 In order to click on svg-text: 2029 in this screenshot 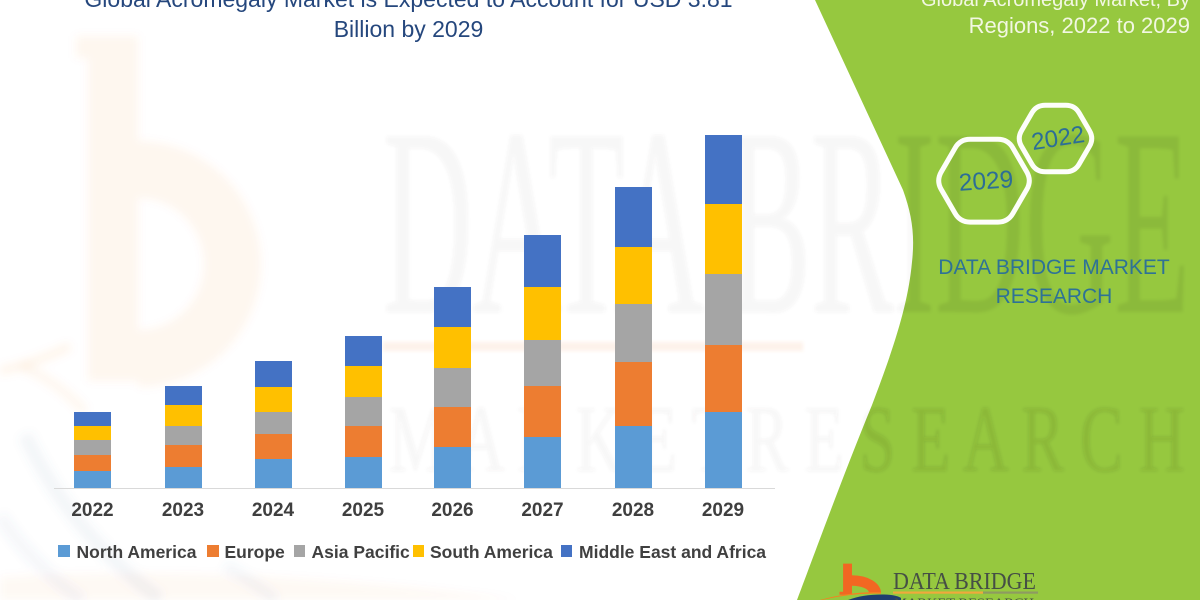, I will do `click(986, 181)`.